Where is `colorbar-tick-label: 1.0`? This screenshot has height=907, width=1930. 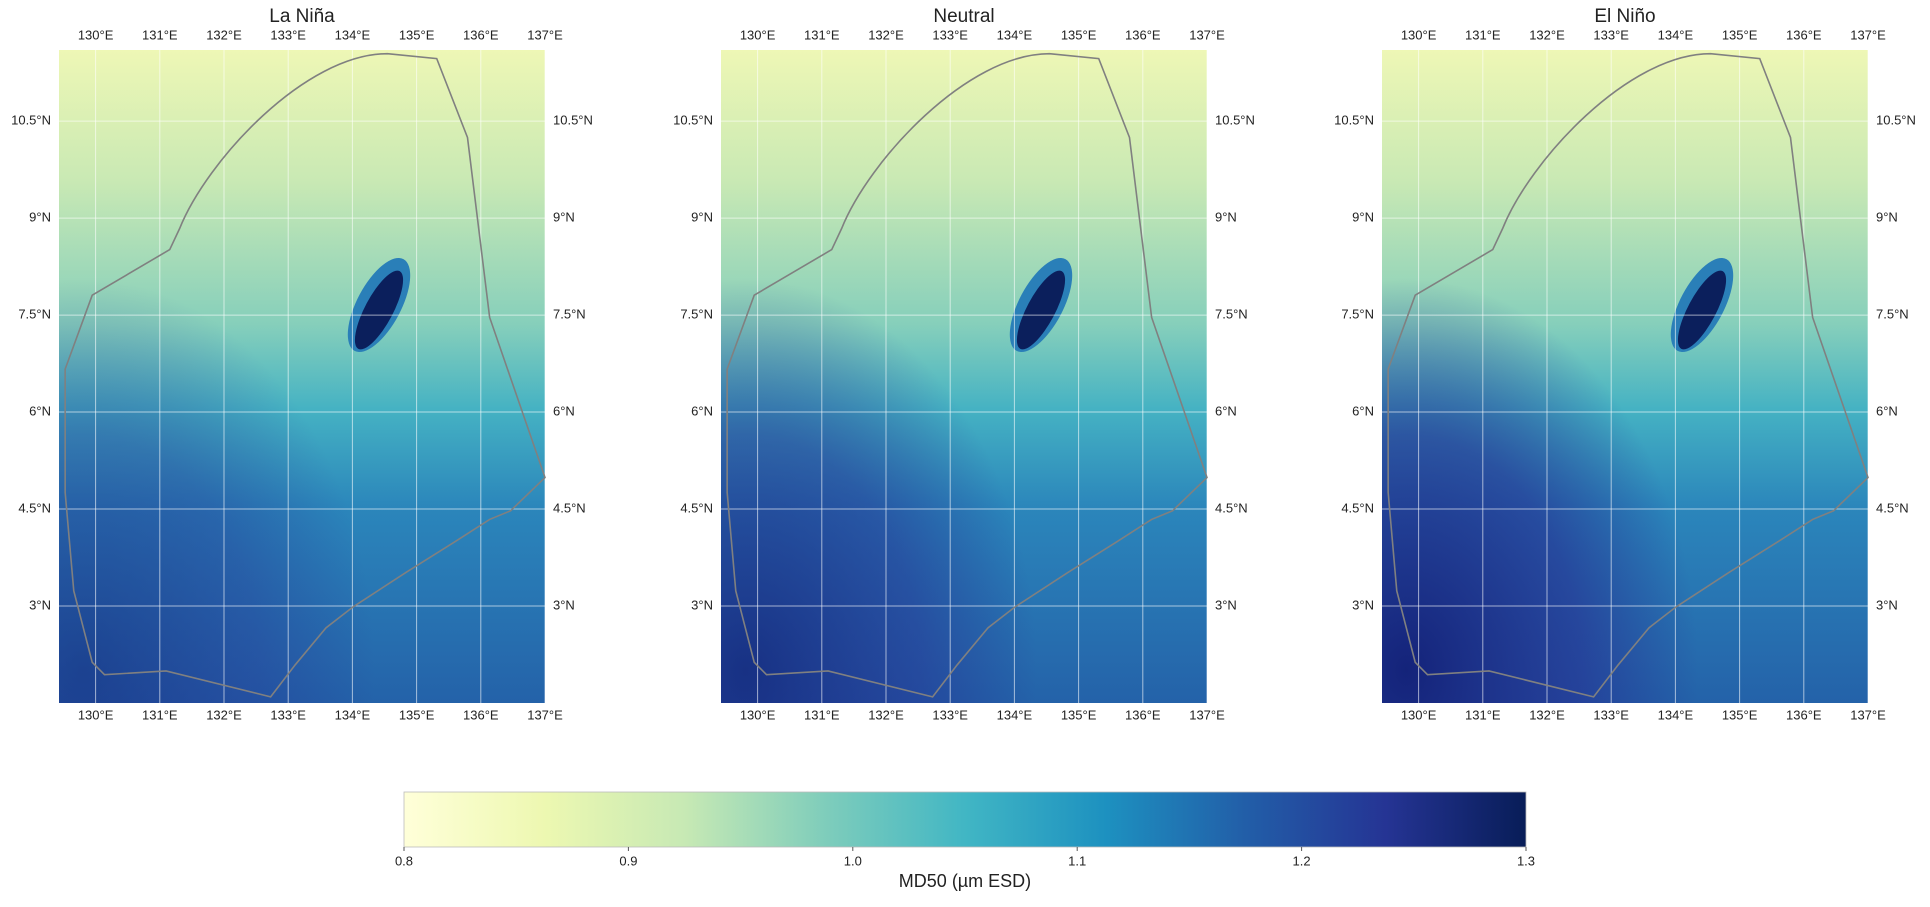 colorbar-tick-label: 1.0 is located at coordinates (853, 860).